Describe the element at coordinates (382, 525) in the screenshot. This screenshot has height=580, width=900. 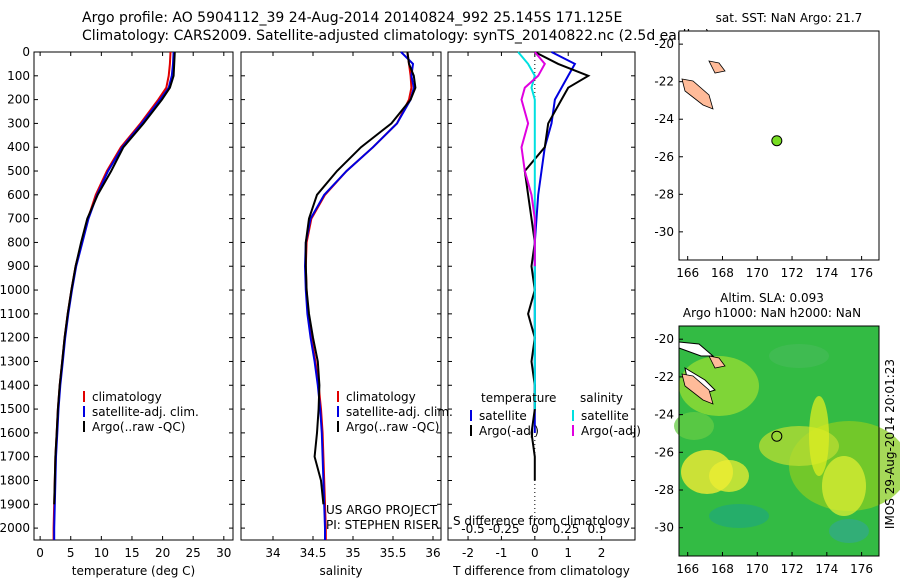
I see `pi-annotation: PI: STEPHEN RISER` at that location.